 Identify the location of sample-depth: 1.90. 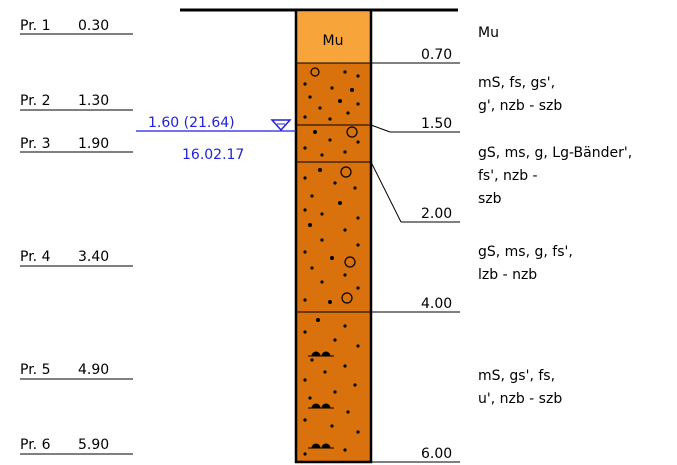
(93, 144).